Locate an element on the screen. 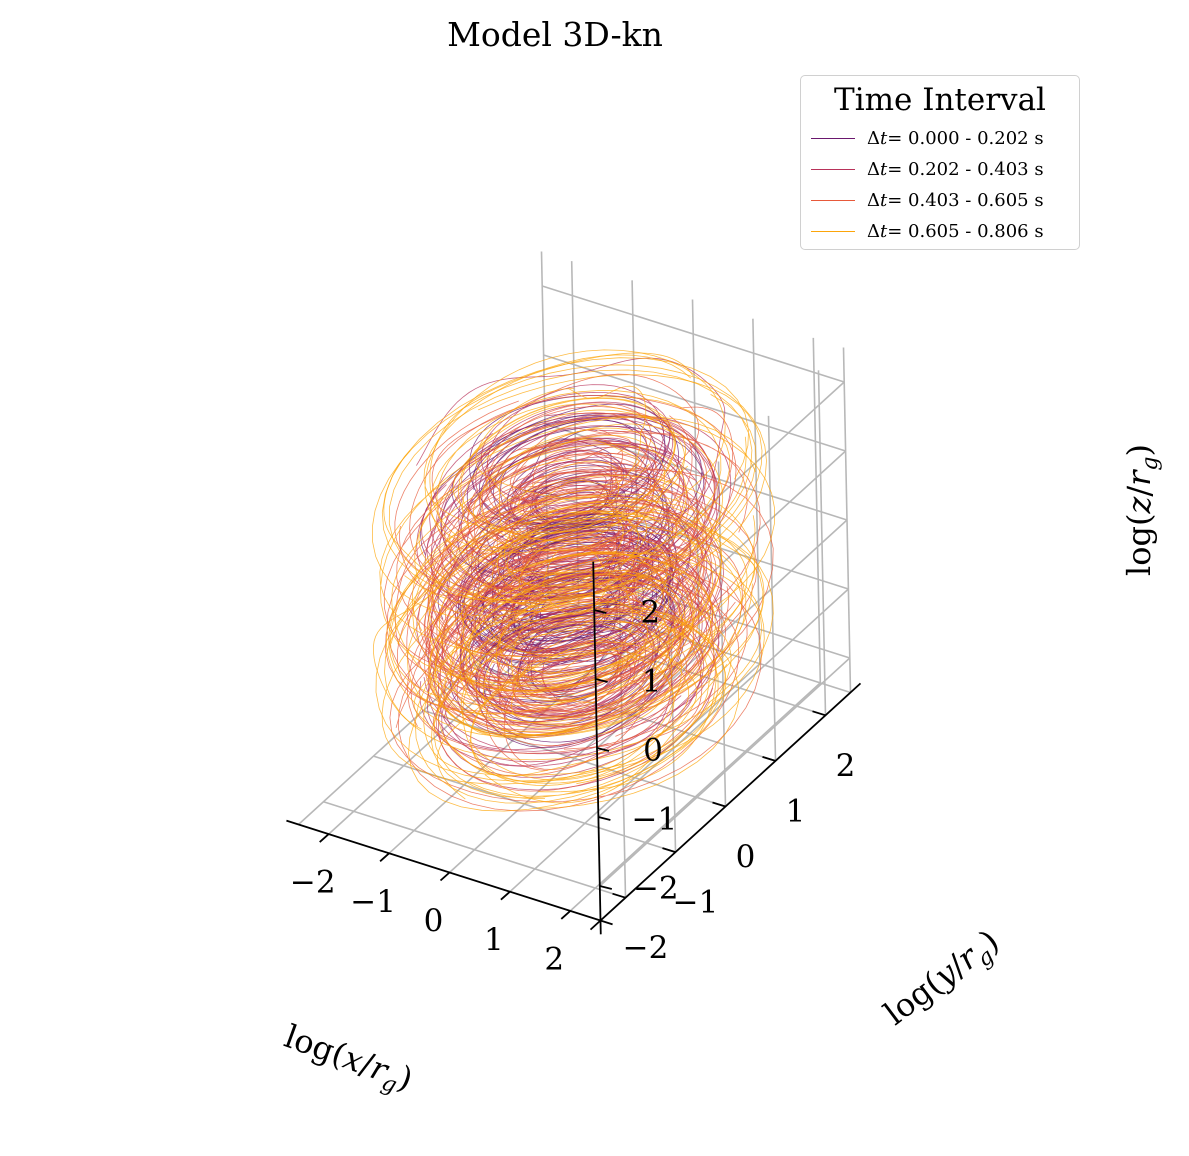 The width and height of the screenshot is (1189, 1156). y-axis-label: log(y/rg) is located at coordinates (943, 979).